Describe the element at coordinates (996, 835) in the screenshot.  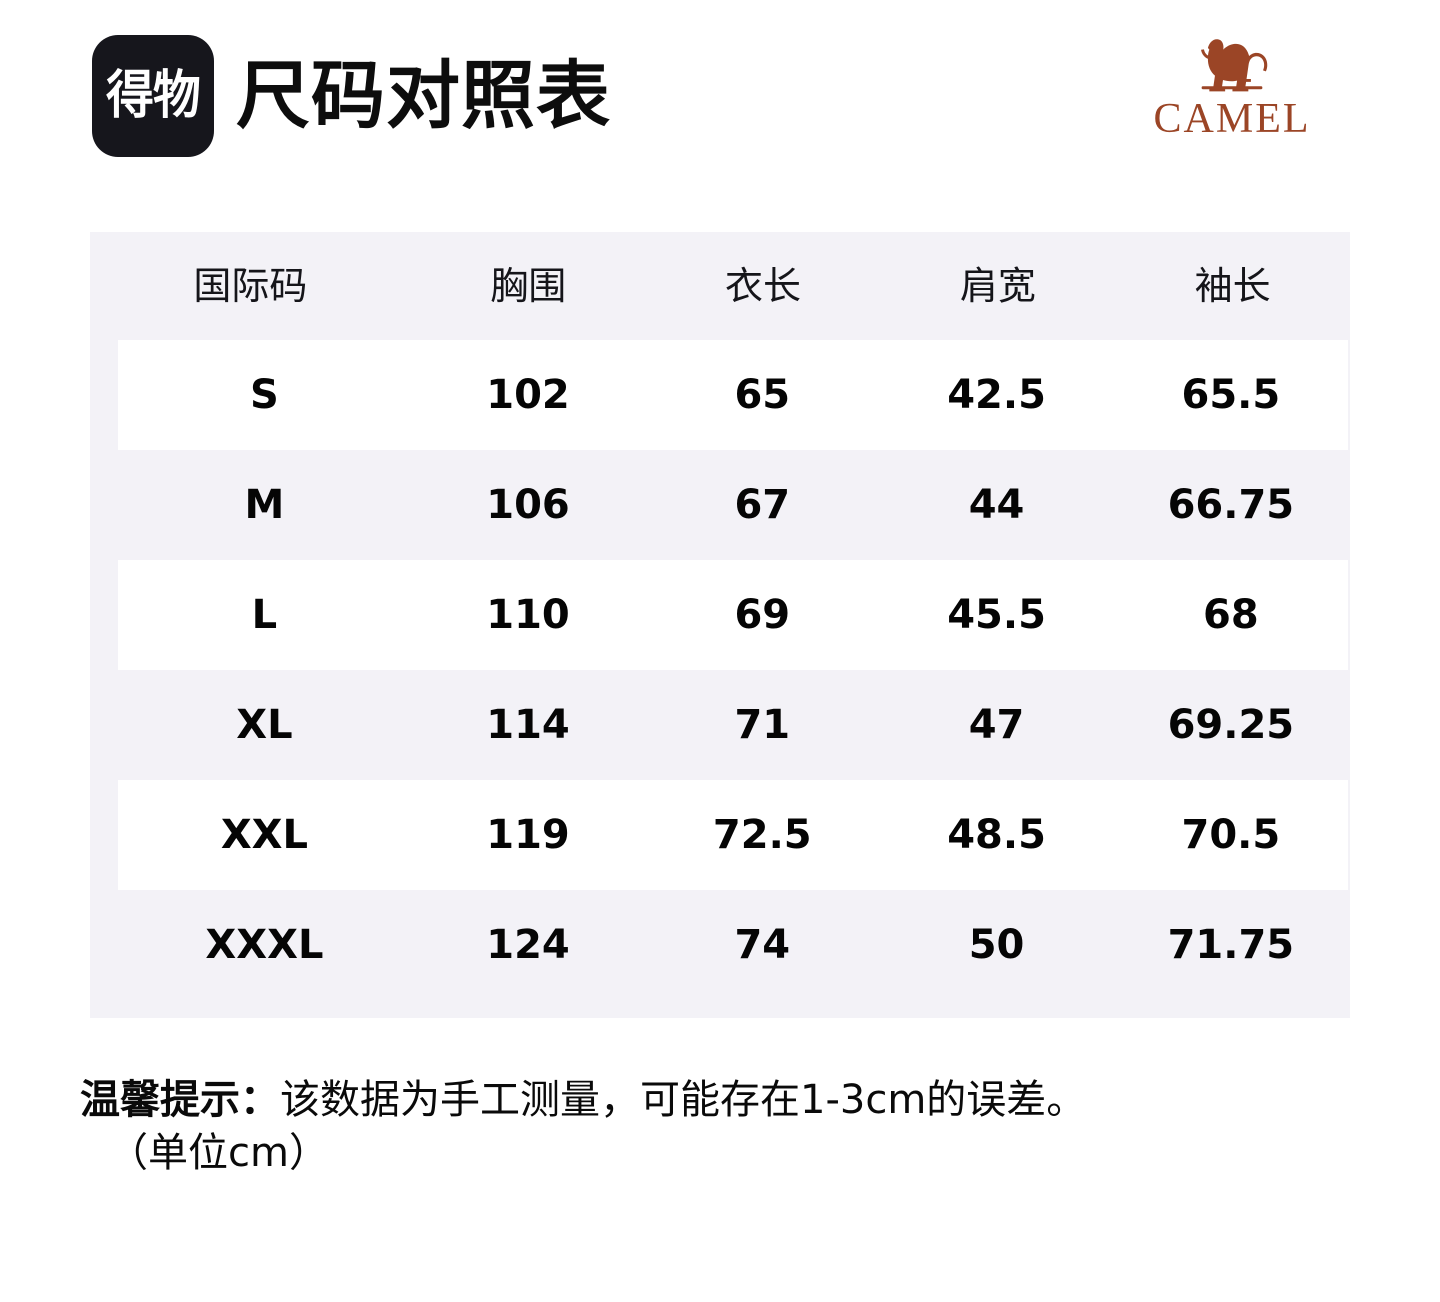
I see `cell-shoulder: 48.5` at that location.